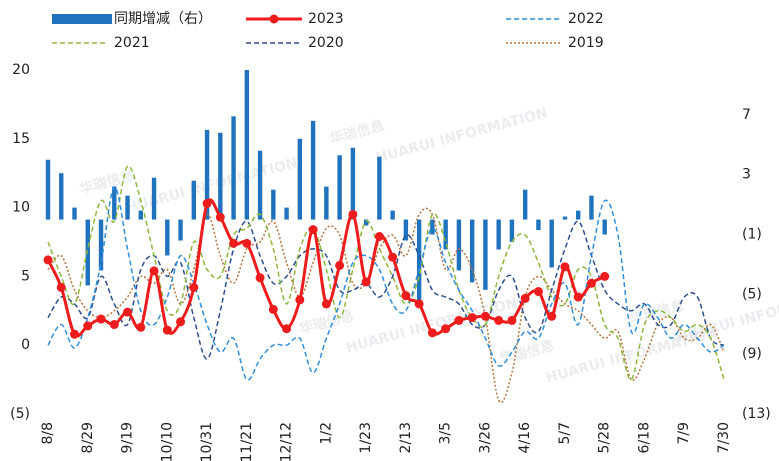  Describe the element at coordinates (167, 441) in the screenshot. I see `x-tick-label: 10/10` at that location.